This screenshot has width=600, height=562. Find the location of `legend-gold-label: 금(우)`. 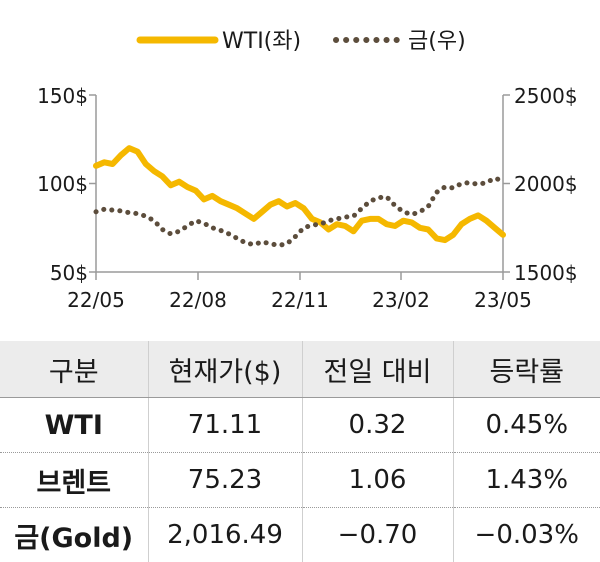

legend-gold-label: 금(우) is located at coordinates (437, 41).